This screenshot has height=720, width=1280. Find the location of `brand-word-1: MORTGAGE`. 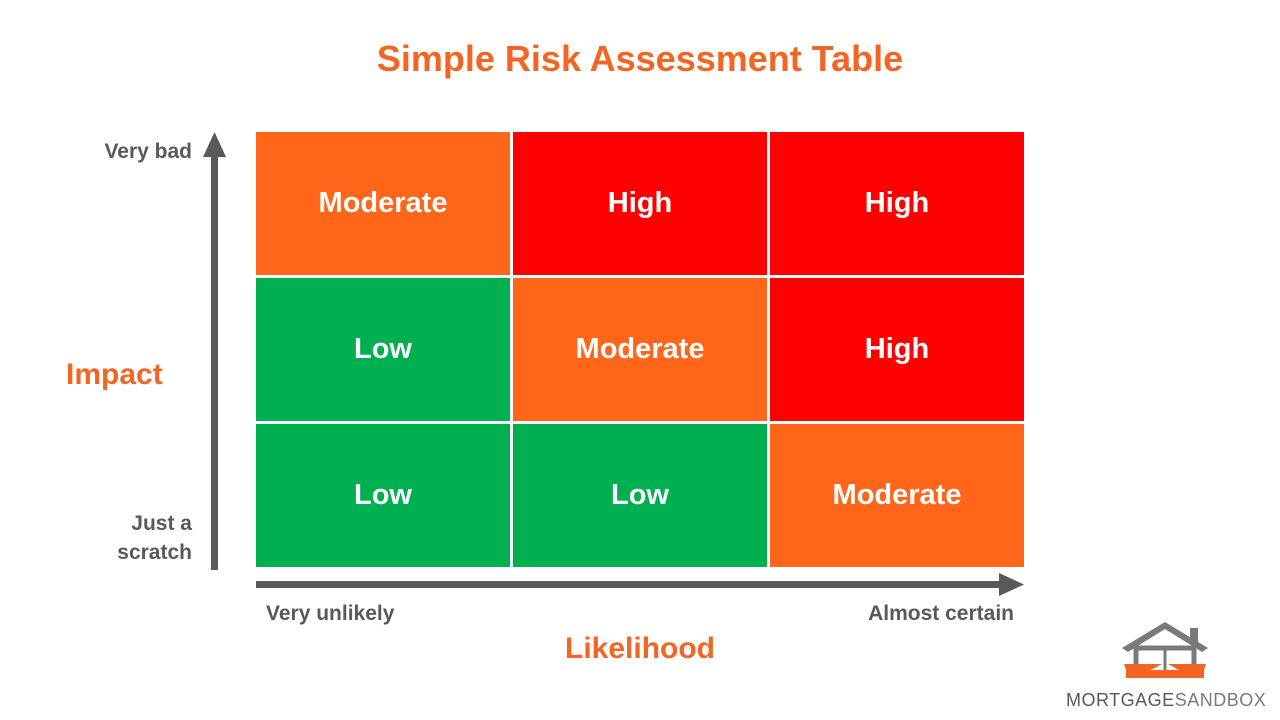

brand-word-1: MORTGAGE is located at coordinates (1120, 700).